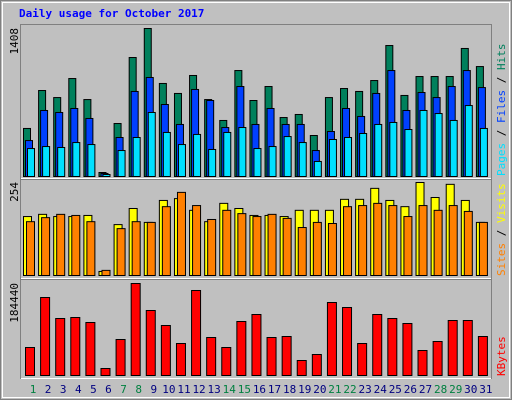  Describe the element at coordinates (501, 110) in the screenshot. I see `legend: Pages / Files / Hits` at that location.